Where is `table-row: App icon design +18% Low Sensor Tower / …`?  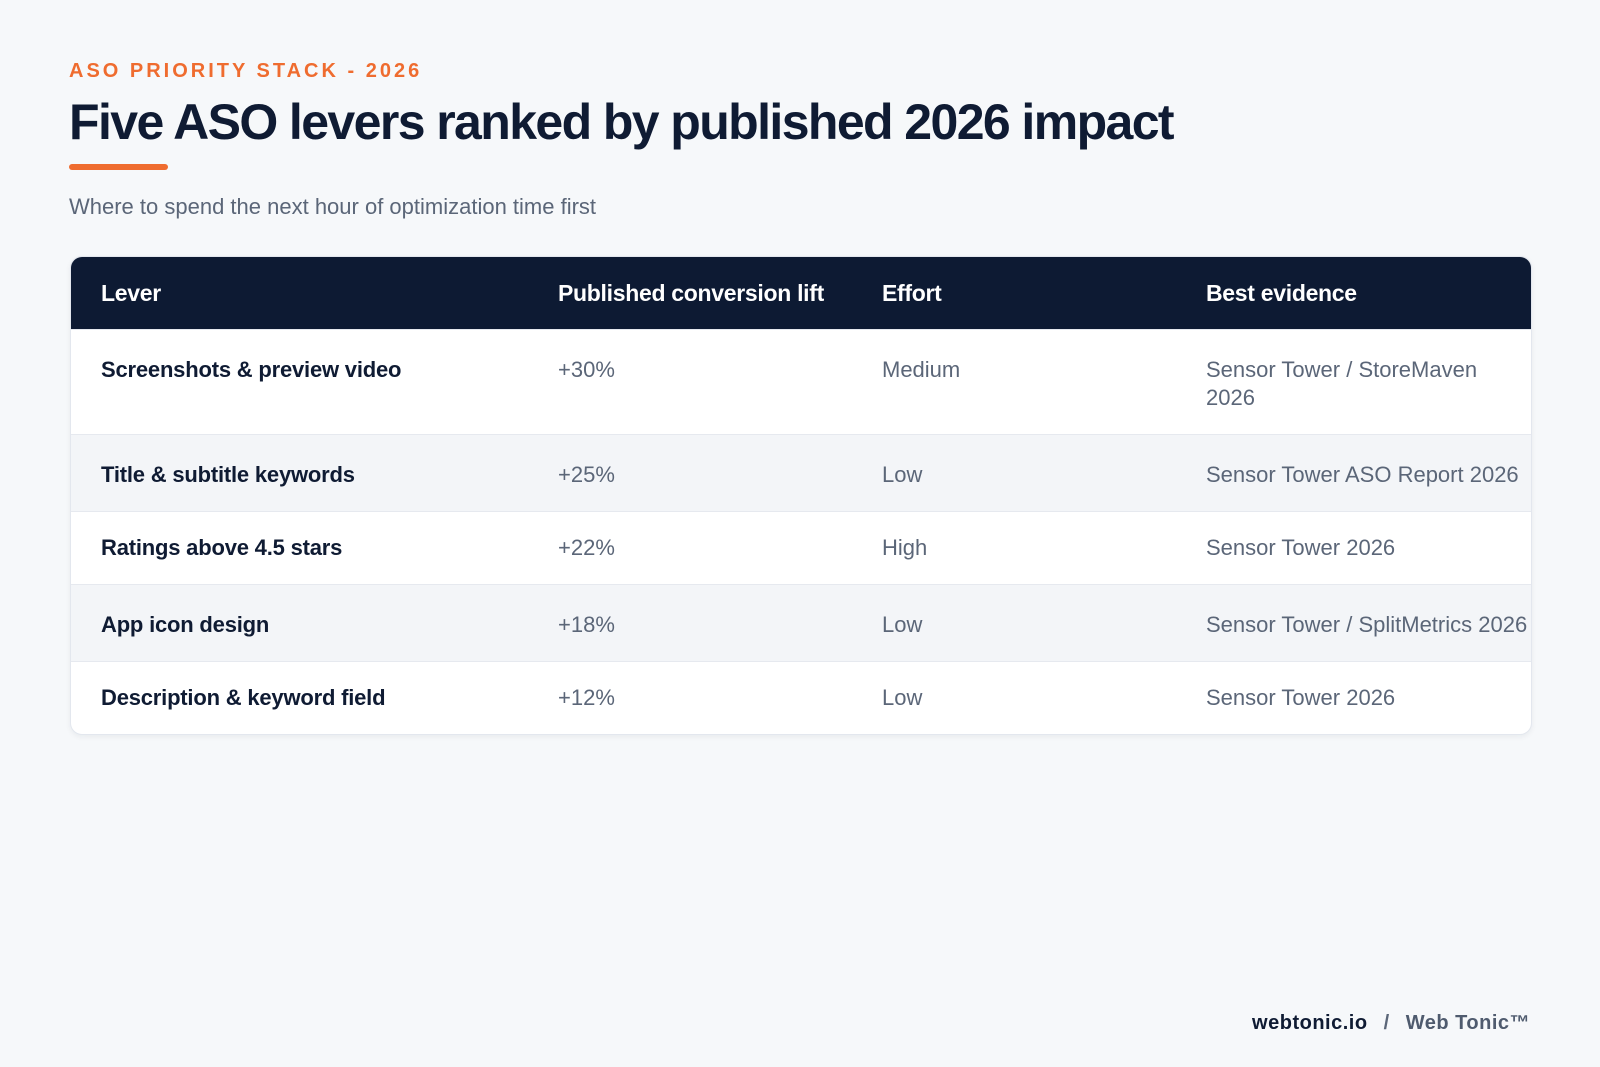 table-row: App icon design +18% Low Sensor Tower / … is located at coordinates (801, 623).